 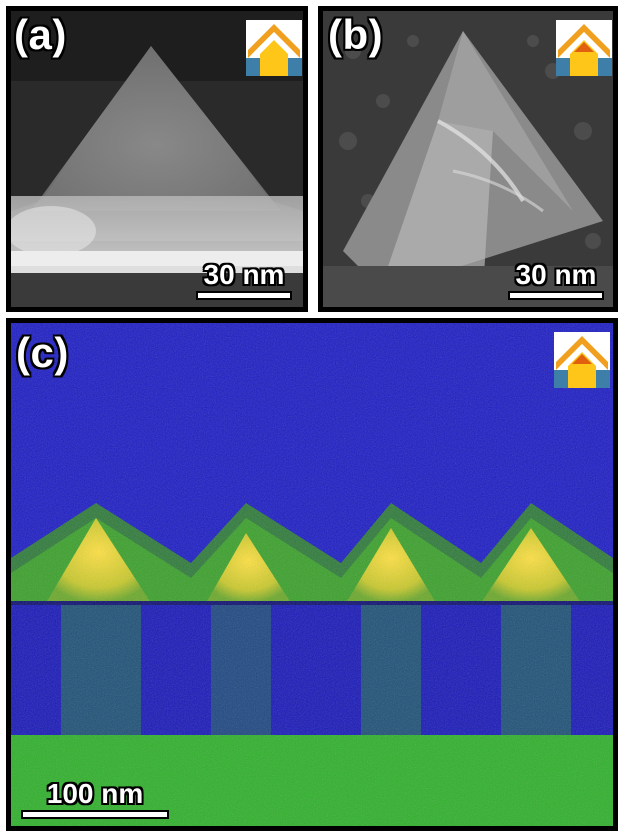 I want to click on scale-bar-b-line, so click(x=556, y=295).